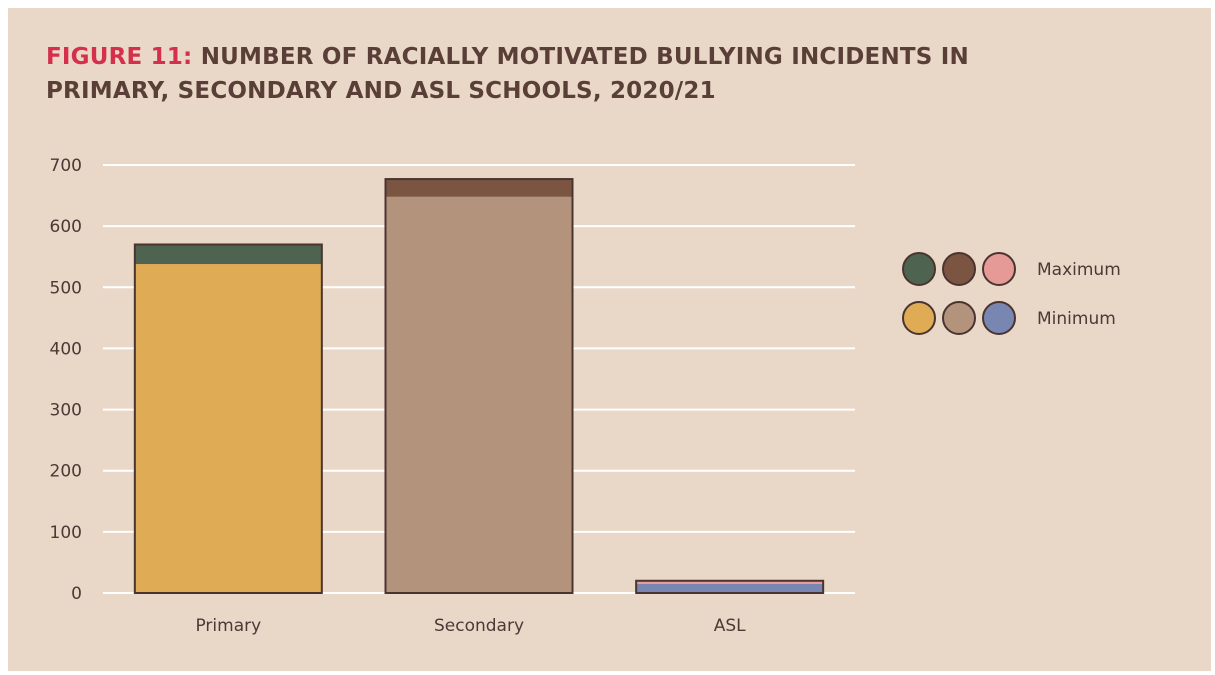 This screenshot has width=1215, height=675. I want to click on y-tick-label: 500, so click(66, 288).